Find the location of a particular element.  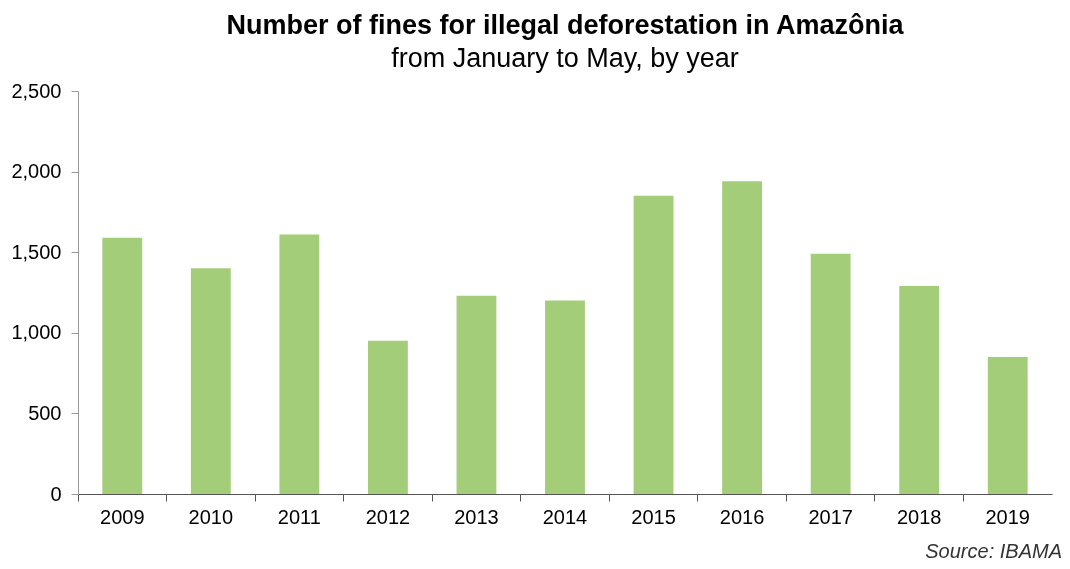

y-tick-label: 1,000 is located at coordinates (36, 332).